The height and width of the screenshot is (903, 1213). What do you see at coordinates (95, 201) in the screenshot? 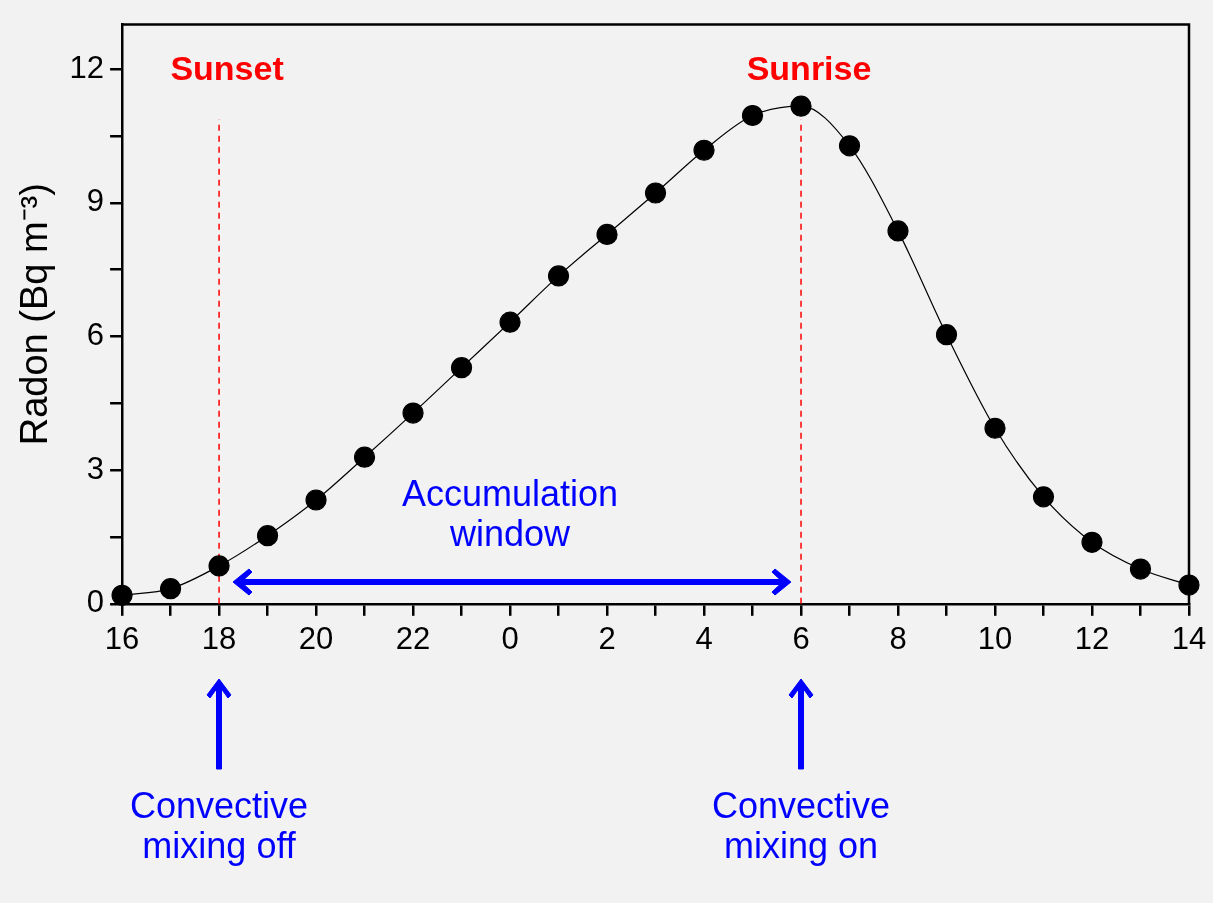
I see `y-tick-label: 9` at bounding box center [95, 201].